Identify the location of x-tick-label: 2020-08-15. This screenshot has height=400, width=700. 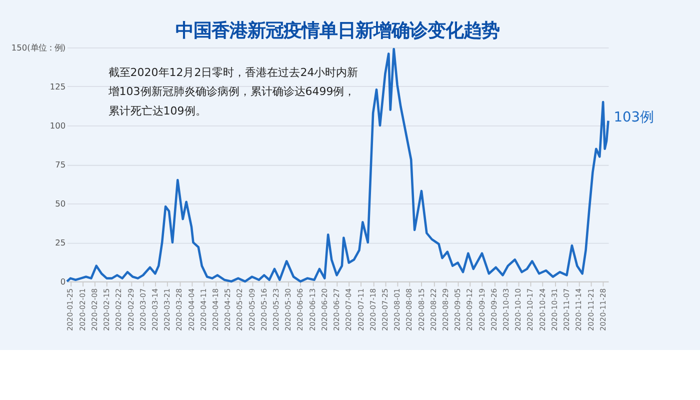
(421, 309).